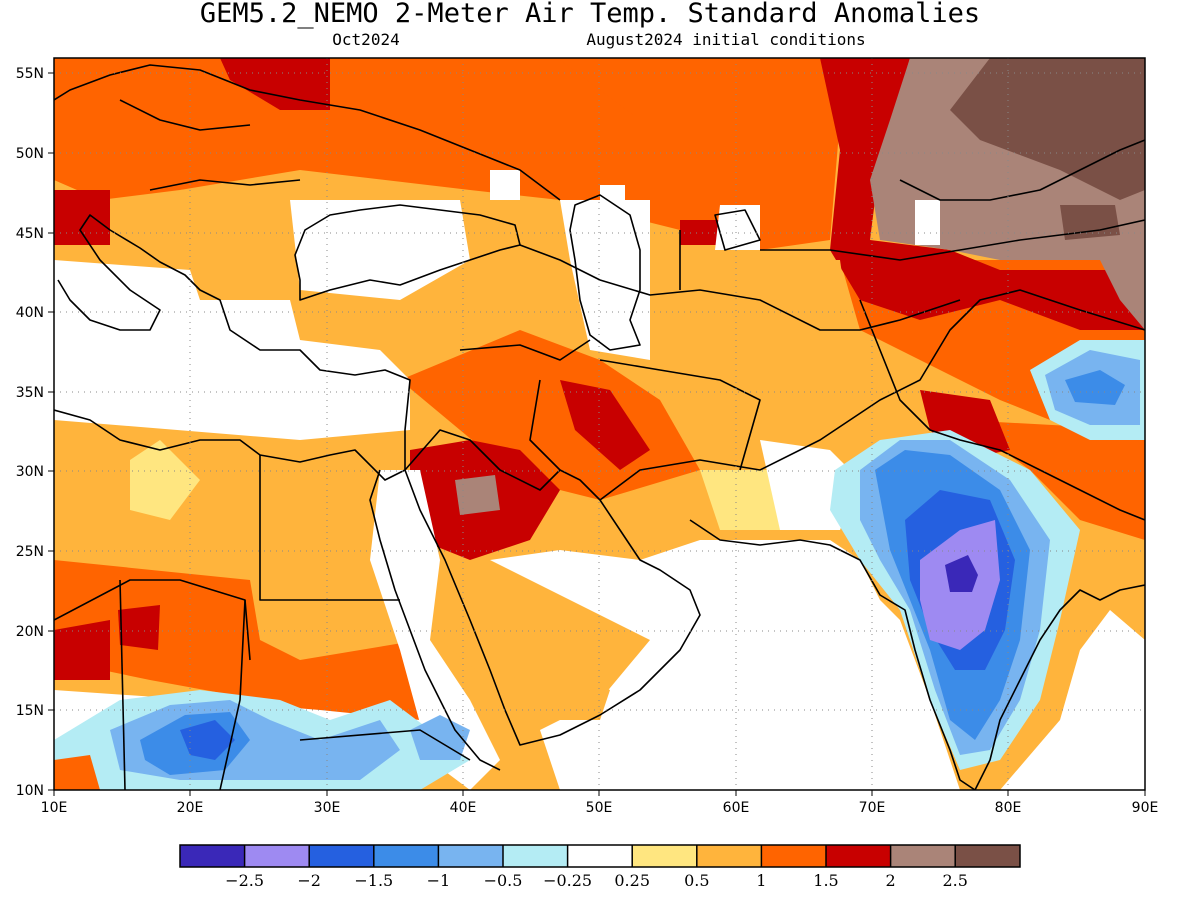 The height and width of the screenshot is (900, 1200). Describe the element at coordinates (1145, 808) in the screenshot. I see `lon-tick-label: 90E` at that location.